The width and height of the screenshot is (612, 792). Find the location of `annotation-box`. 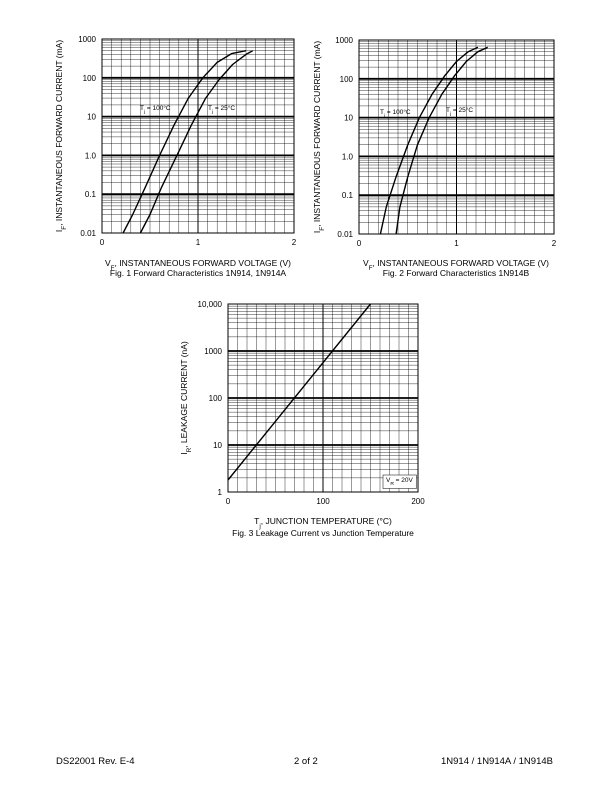

annotation-box is located at coordinates (399, 481).